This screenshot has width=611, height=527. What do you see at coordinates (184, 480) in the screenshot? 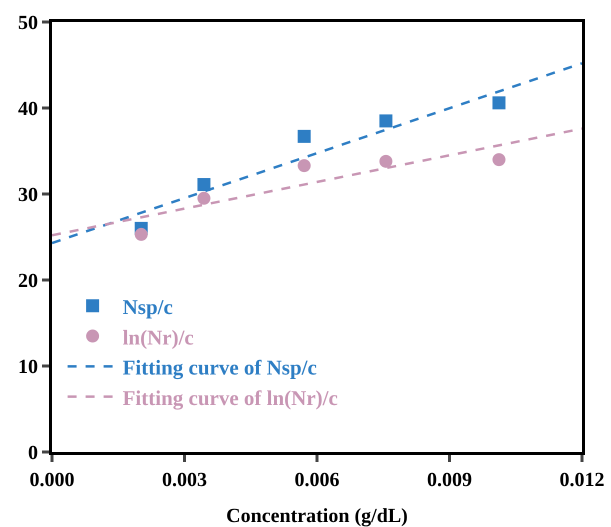
I see `x-tick-label: 0.003` at bounding box center [184, 480].